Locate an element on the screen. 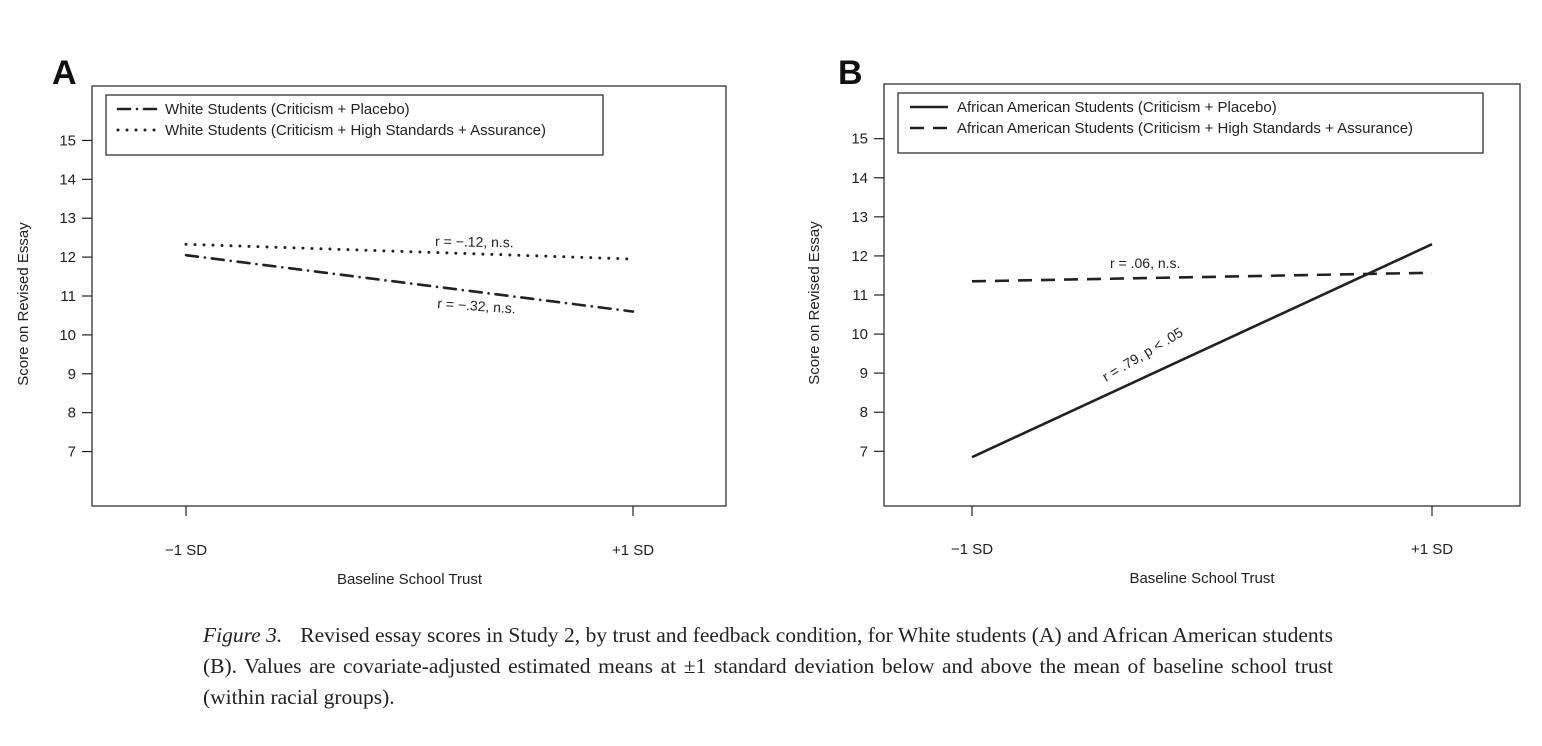 This screenshot has height=746, width=1542. series-annotation: r = −.12, n.s. is located at coordinates (474, 241).